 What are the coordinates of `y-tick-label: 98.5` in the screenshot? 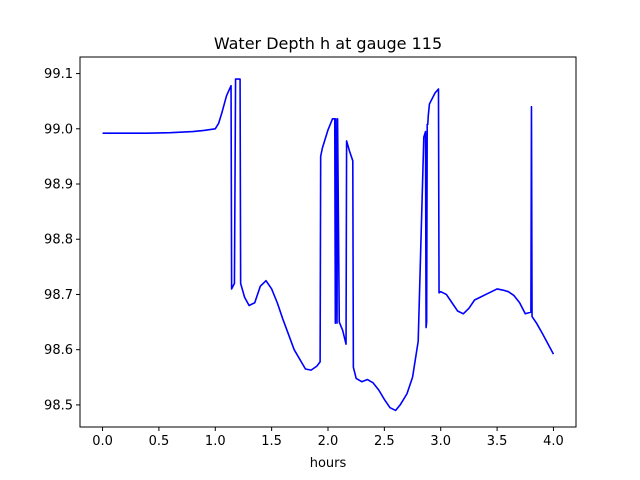 It's located at (58, 405).